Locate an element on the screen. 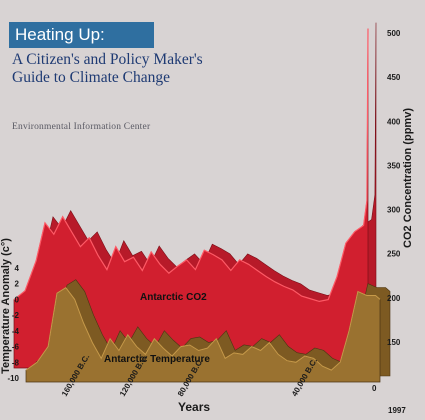 The width and height of the screenshot is (425, 420). temperature-tick--4: -4 is located at coordinates (16, 331).